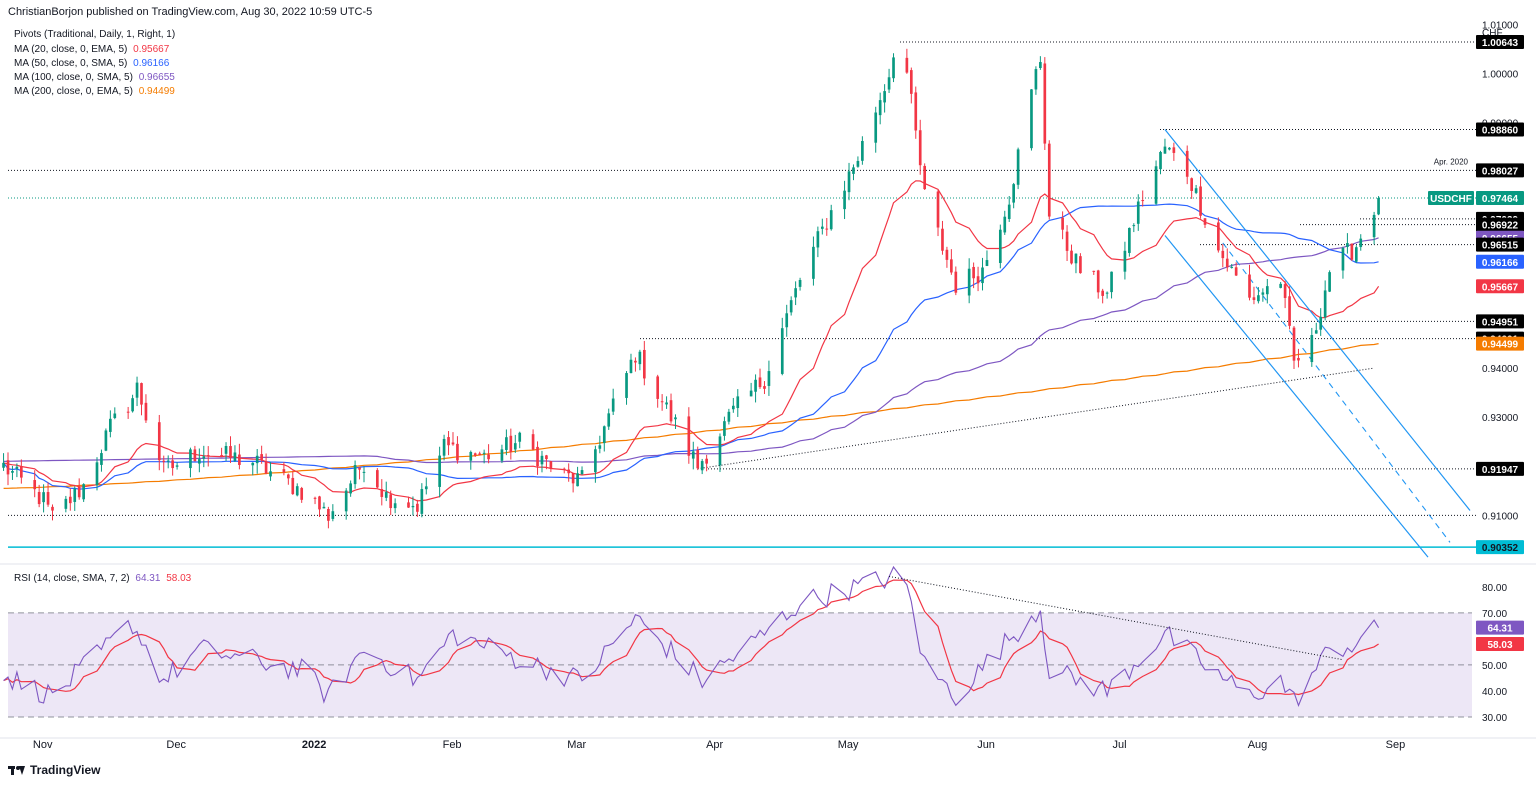  I want to click on time-tick-label: Sep, so click(1396, 745).